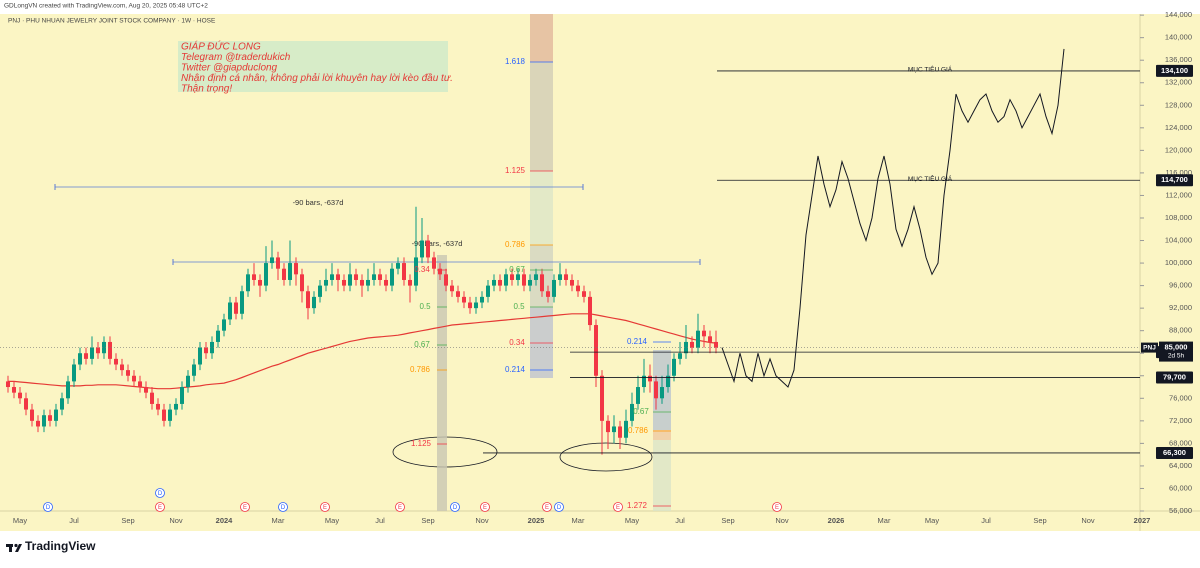  I want to click on y-tick-label: 104,000, so click(1178, 240).